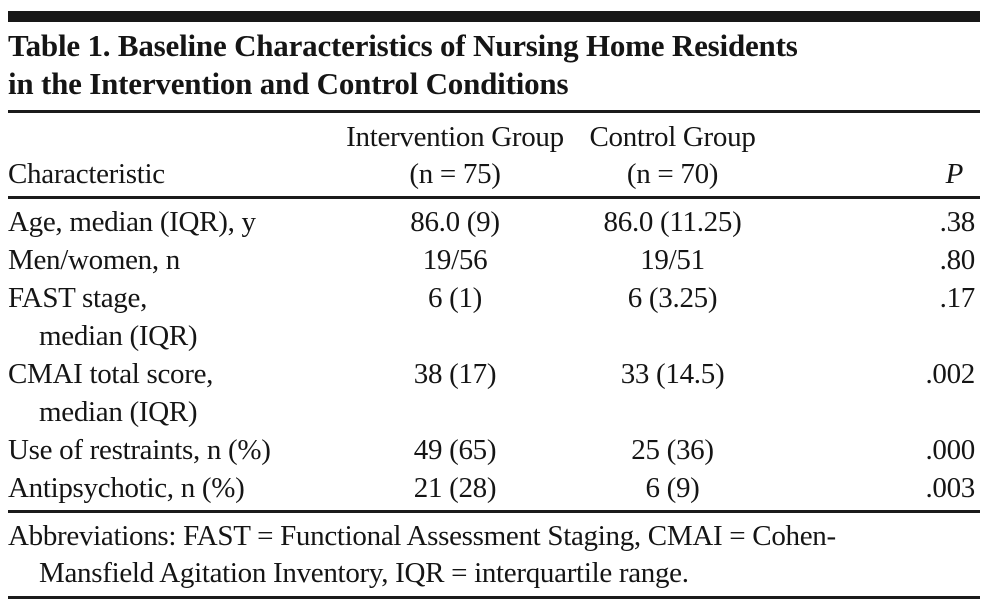  What do you see at coordinates (950, 450) in the screenshot?
I see `p-value: .000` at bounding box center [950, 450].